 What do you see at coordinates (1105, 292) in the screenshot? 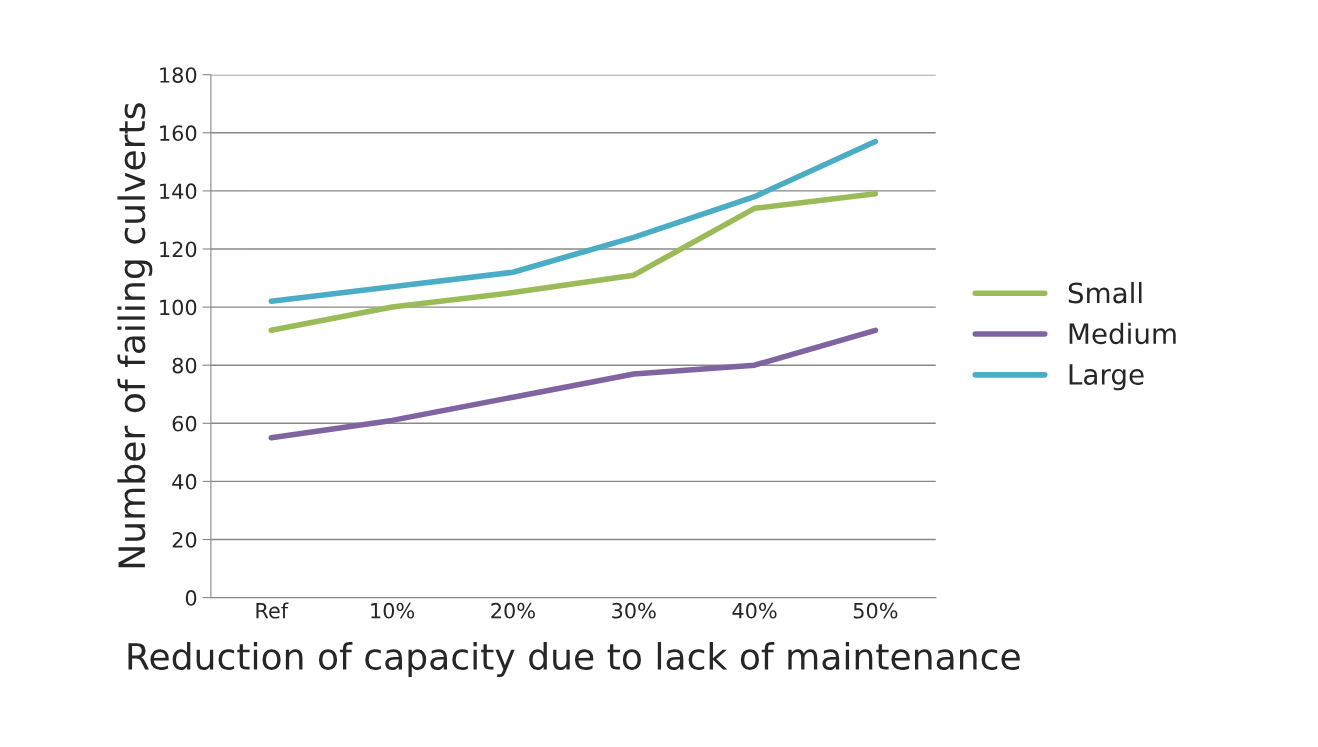
I see `legend-label: Small` at bounding box center [1105, 292].